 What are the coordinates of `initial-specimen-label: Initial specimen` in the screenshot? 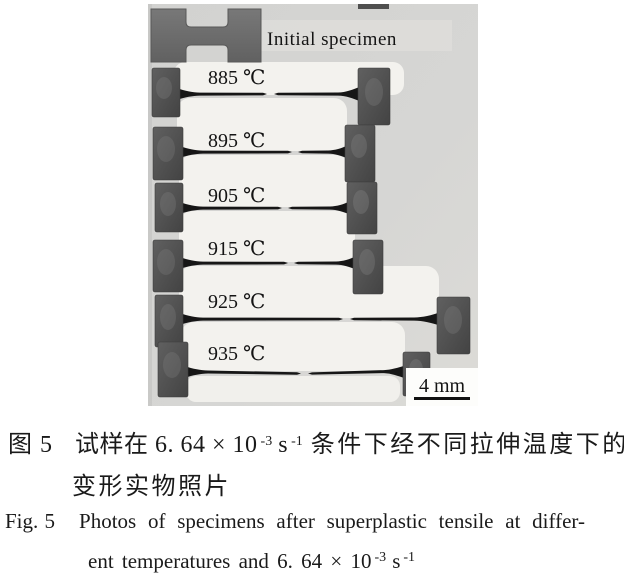 It's located at (332, 39).